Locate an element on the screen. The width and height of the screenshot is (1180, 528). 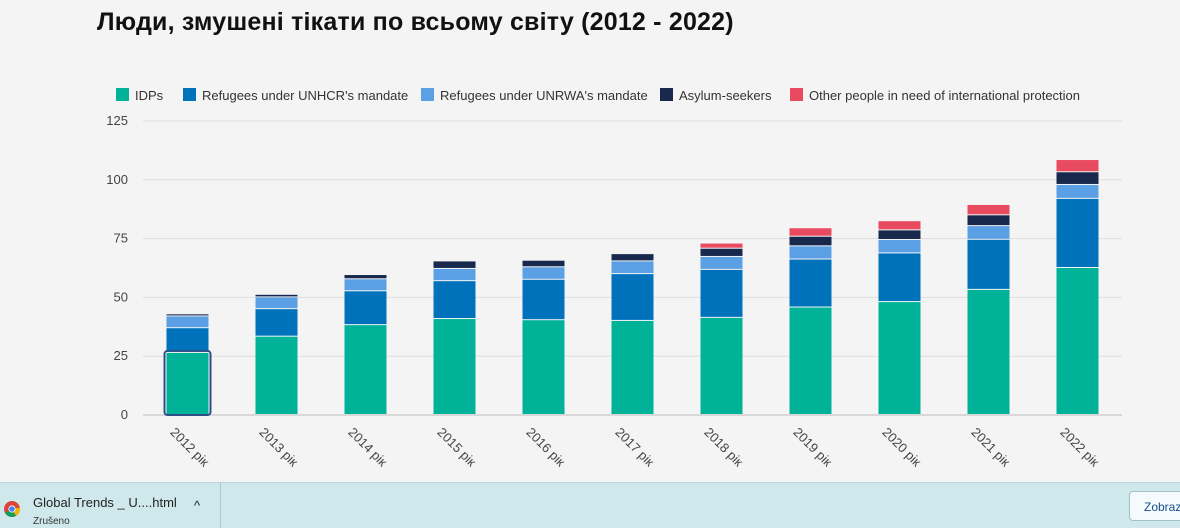
chevron-up-icon: ^ is located at coordinates (197, 505).